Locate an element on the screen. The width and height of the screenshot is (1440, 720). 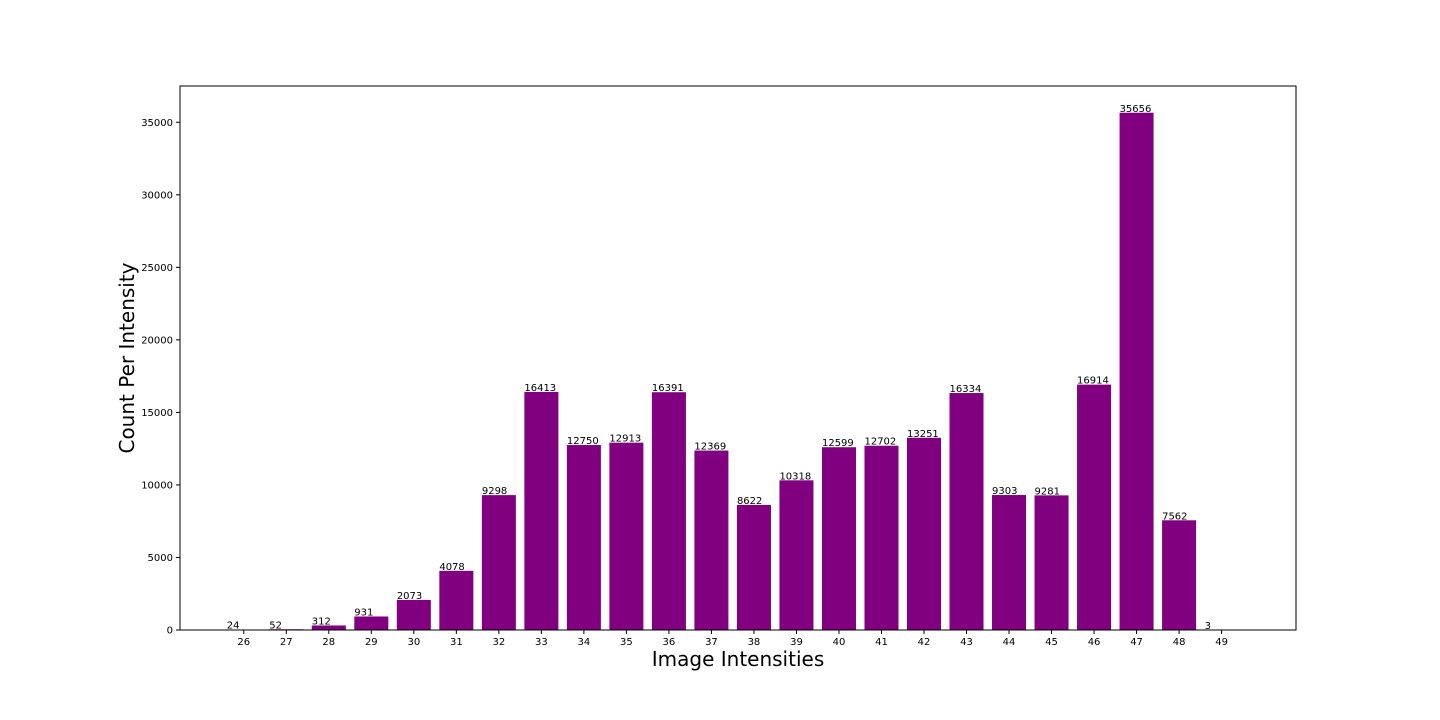
data-label: 7562 is located at coordinates (1174, 516).